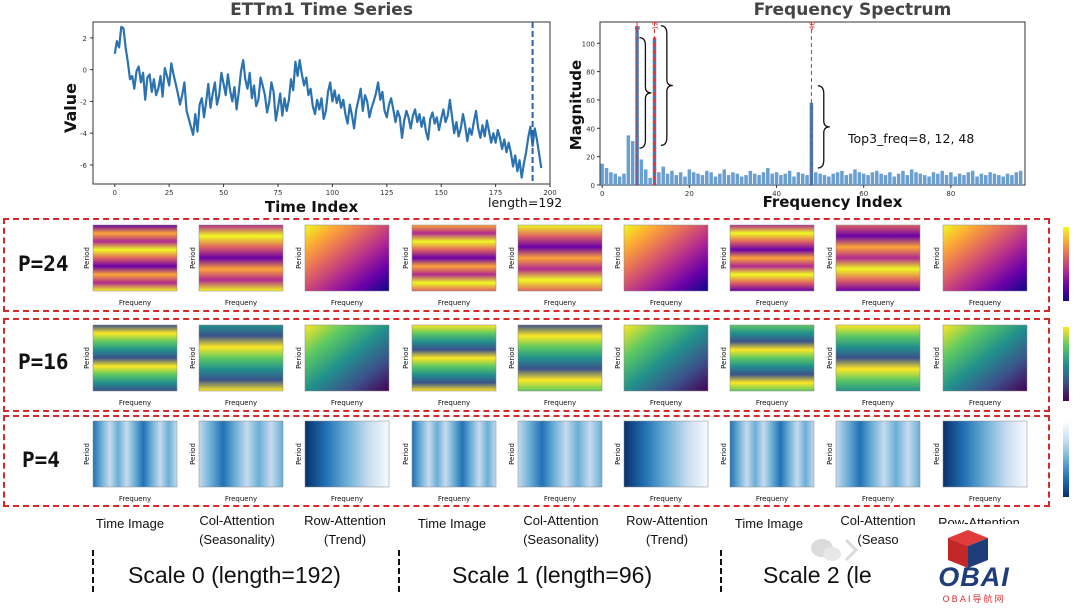 The image size is (1080, 612). What do you see at coordinates (979, 519) in the screenshot?
I see `caption-line1: Row-Attention` at bounding box center [979, 519].